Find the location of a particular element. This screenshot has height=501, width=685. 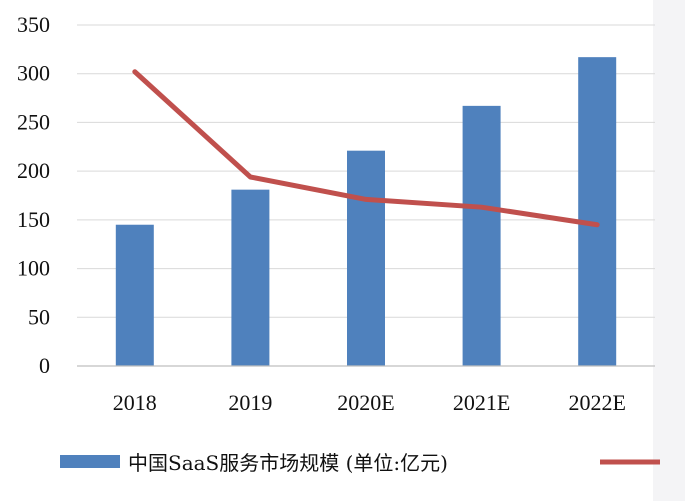

legend-bar-label: 中国SaaS服务市场规模 (单位:亿元) is located at coordinates (288, 463).